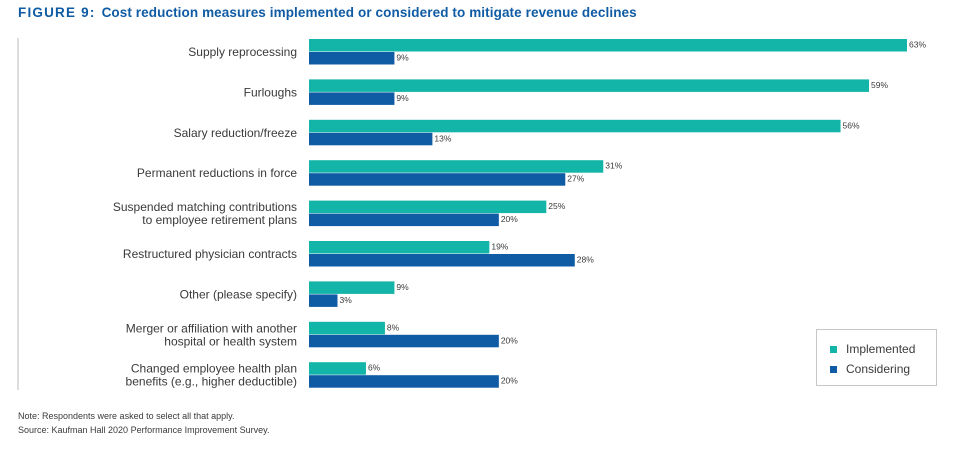 The width and height of the screenshot is (958, 453). I want to click on category-label: Suspended matching contributions, so click(205, 207).